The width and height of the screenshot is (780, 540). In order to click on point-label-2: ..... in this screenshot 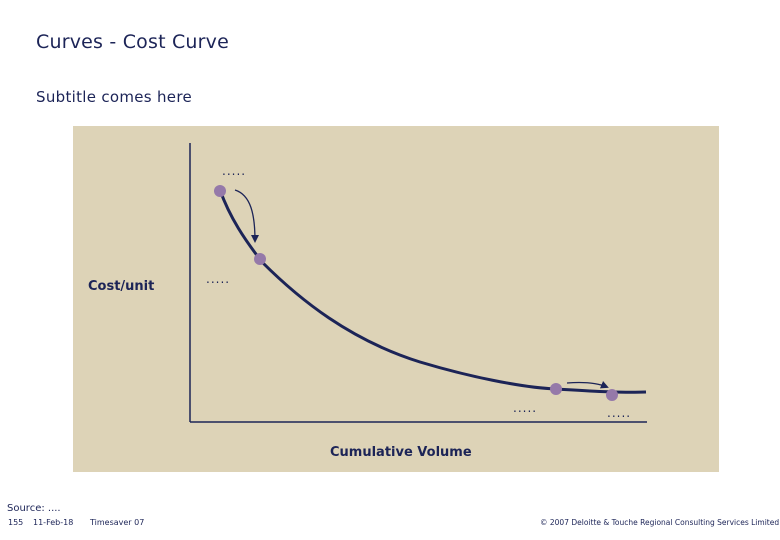, I will do `click(218, 279)`.